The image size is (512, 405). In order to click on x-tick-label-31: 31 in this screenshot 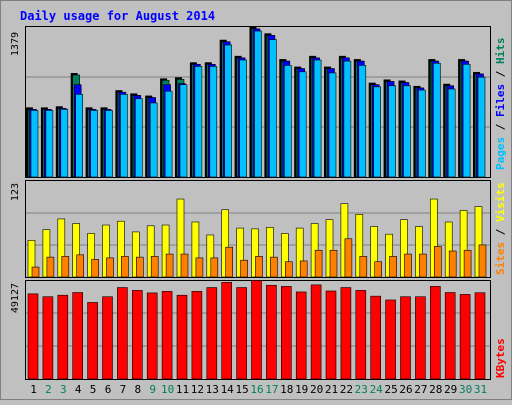, I will do `click(480, 389)`.